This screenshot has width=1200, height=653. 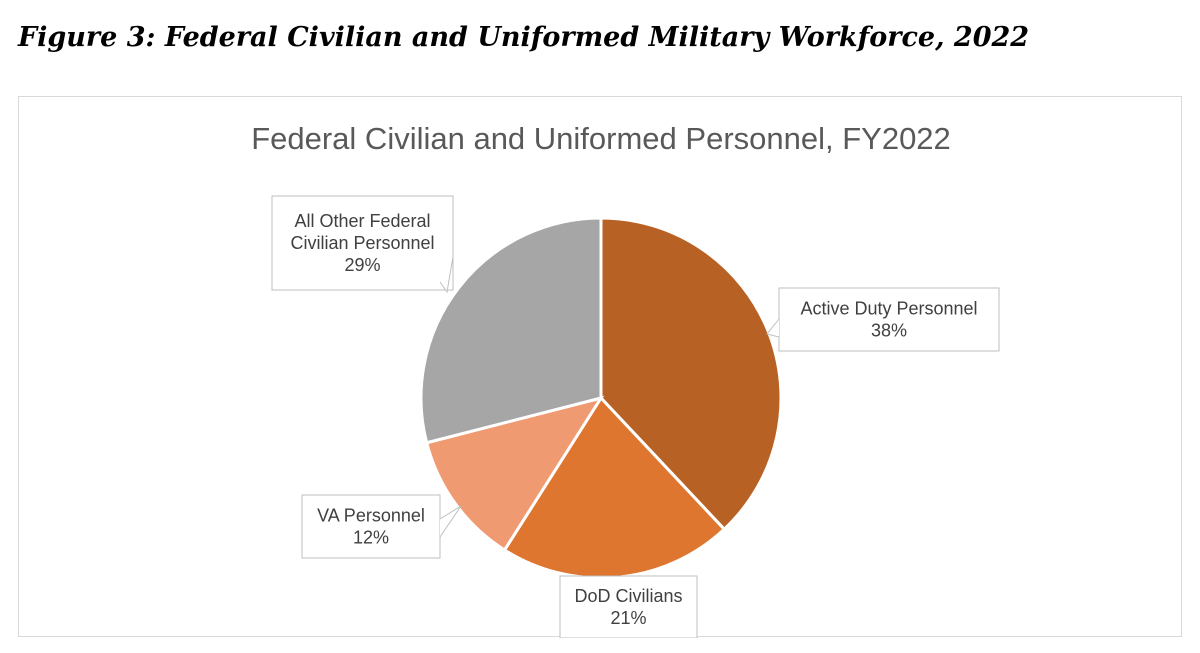 I want to click on data-label-value: 12%, so click(x=371, y=538).